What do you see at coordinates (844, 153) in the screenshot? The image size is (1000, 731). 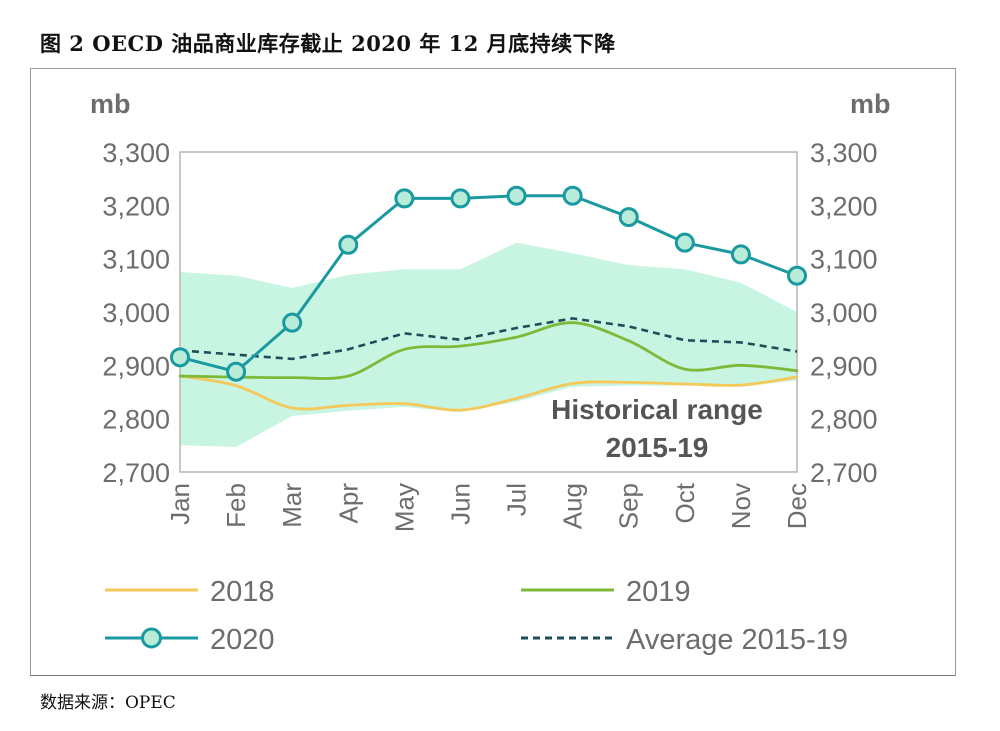 I see `y-tick-right-3300: 3,300` at bounding box center [844, 153].